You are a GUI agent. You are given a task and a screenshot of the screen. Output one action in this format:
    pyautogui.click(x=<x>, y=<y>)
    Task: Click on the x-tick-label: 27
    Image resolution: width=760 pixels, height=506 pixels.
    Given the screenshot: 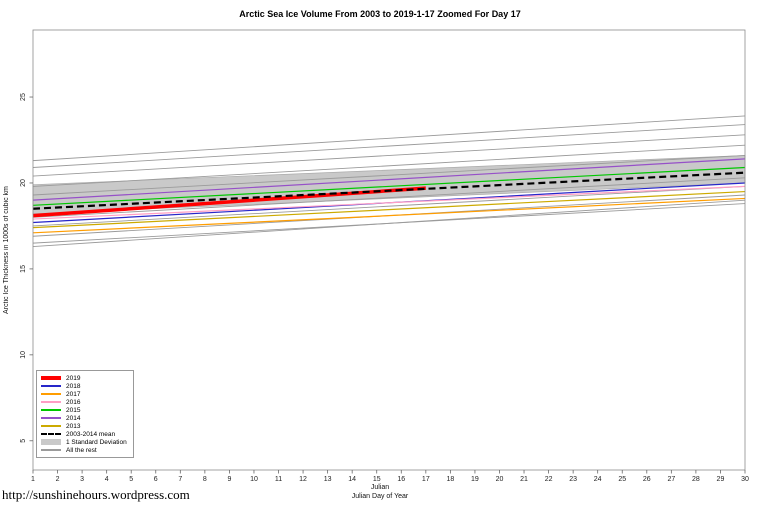 What is the action you would take?
    pyautogui.click(x=671, y=479)
    